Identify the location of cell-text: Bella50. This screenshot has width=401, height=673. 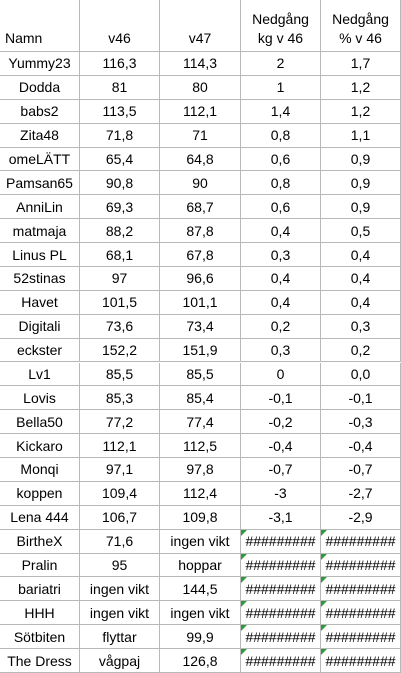
(39, 421).